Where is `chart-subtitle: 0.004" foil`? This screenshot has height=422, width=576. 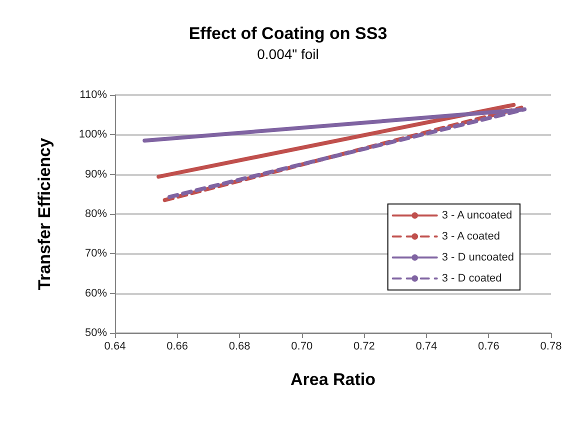
chart-subtitle: 0.004" foil is located at coordinates (288, 54).